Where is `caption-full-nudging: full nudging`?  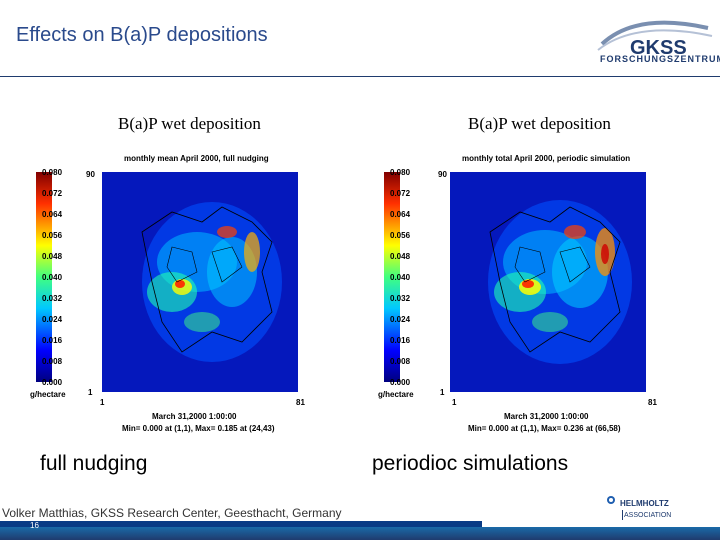 caption-full-nudging: full nudging is located at coordinates (94, 463).